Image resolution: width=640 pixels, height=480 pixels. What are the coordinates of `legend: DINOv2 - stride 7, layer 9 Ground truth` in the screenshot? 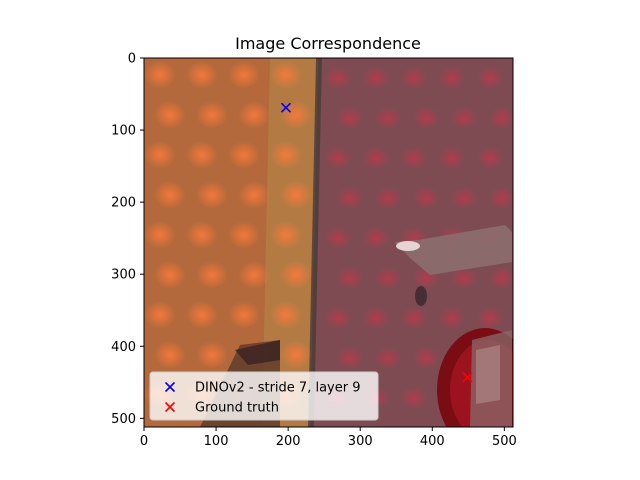 It's located at (264, 396).